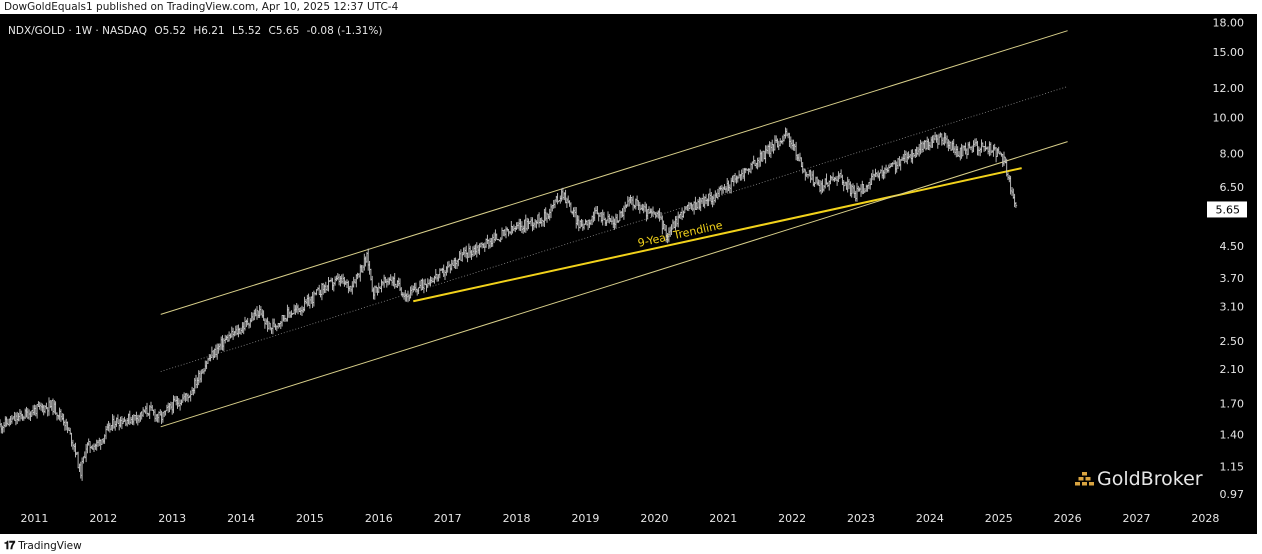 Image resolution: width=1262 pixels, height=554 pixels. What do you see at coordinates (1232, 246) in the screenshot?
I see `y-tick-label: 4.50` at bounding box center [1232, 246].